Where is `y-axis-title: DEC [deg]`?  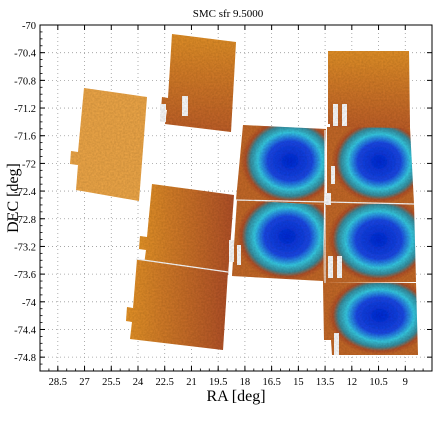
y-axis-title: DEC [deg] is located at coordinates (13, 198).